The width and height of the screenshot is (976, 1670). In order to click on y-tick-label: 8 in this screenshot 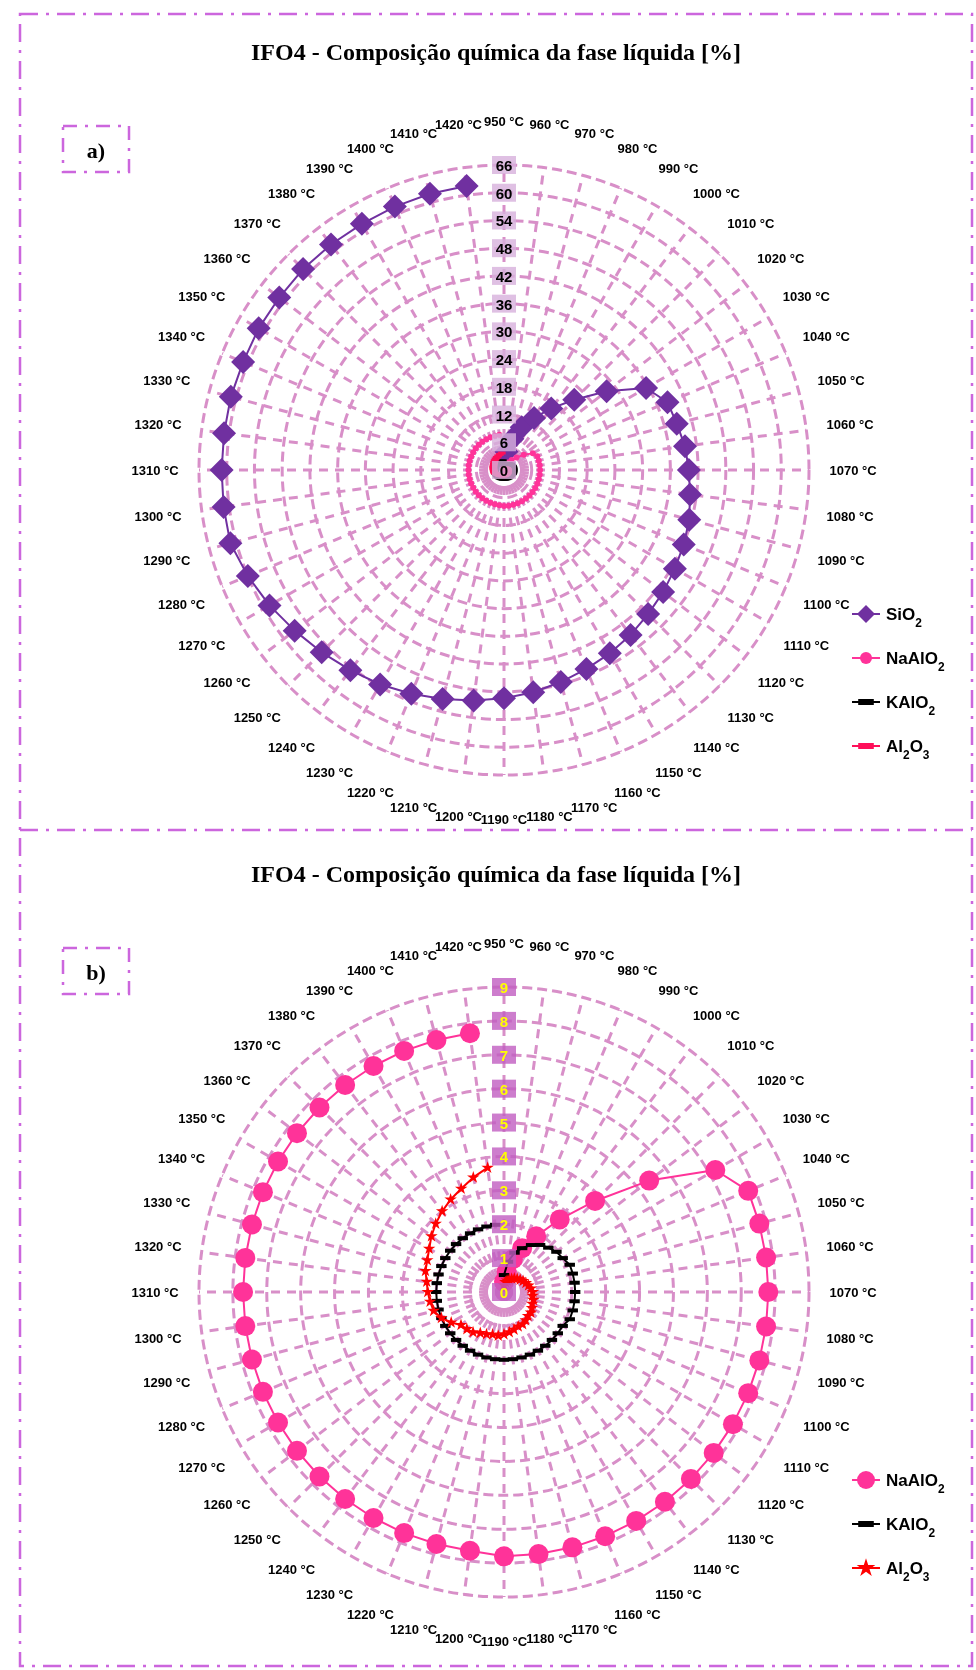, I will do `click(504, 1021)`.